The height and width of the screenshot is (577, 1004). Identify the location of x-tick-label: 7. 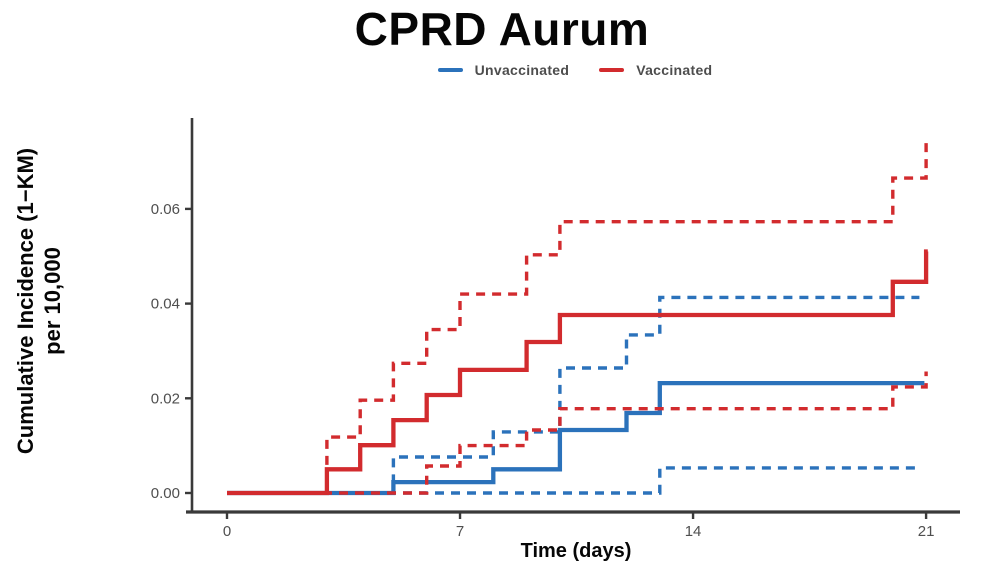
(460, 531).